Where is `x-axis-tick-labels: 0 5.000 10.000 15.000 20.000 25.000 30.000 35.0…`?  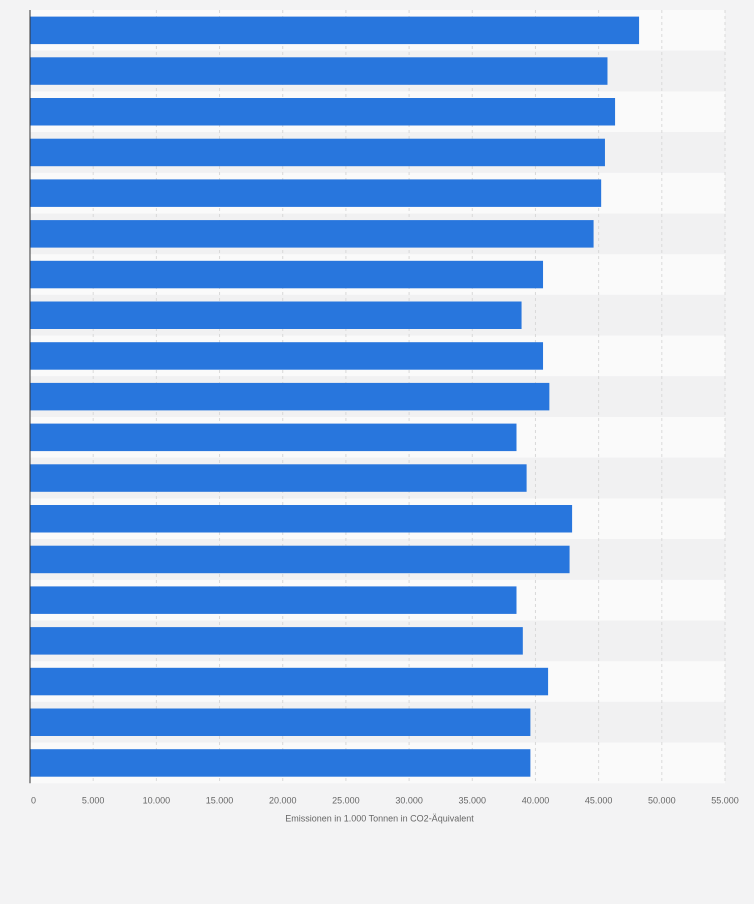 x-axis-tick-labels: 0 5.000 10.000 15.000 20.000 25.000 30.000 35.0… is located at coordinates (385, 800).